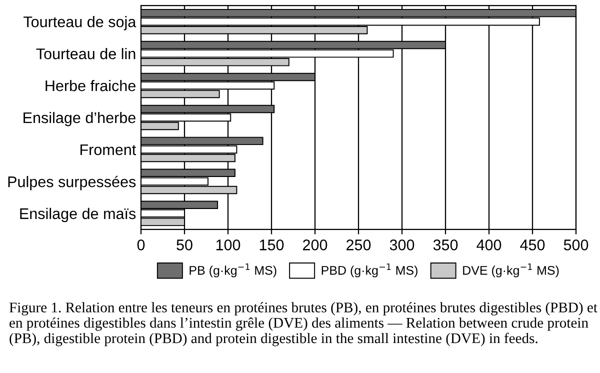  I want to click on x-tick-label: 200, so click(315, 245).